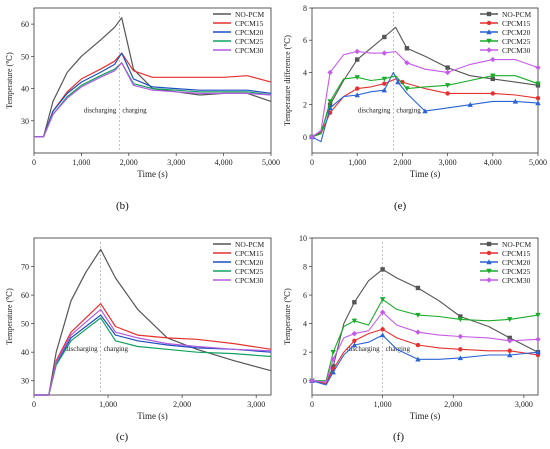 The image size is (550, 449). What do you see at coordinates (134, 110) in the screenshot?
I see `charging-label-b: charging` at bounding box center [134, 110].